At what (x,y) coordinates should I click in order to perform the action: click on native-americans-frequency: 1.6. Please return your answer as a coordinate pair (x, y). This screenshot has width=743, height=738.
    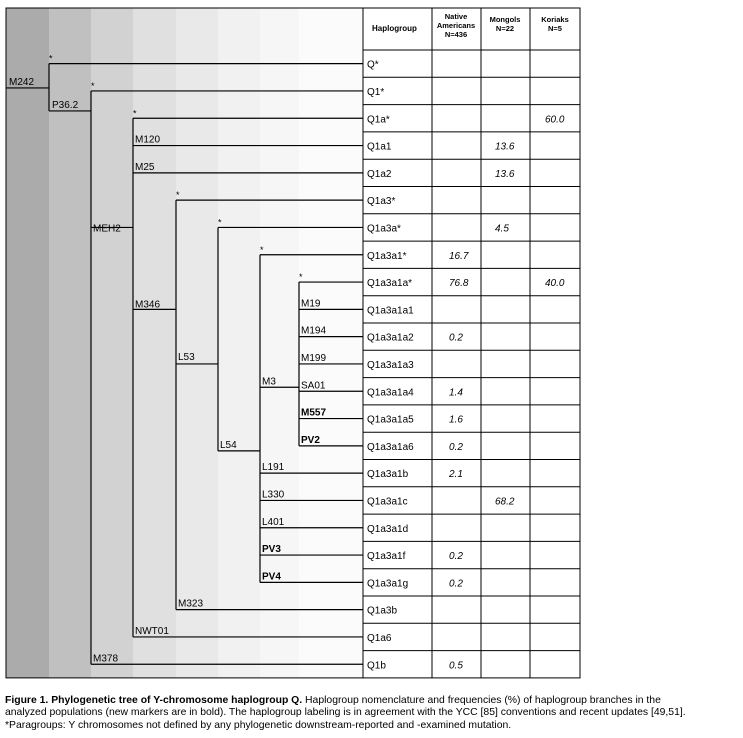
    Looking at the image, I should click on (456, 420).